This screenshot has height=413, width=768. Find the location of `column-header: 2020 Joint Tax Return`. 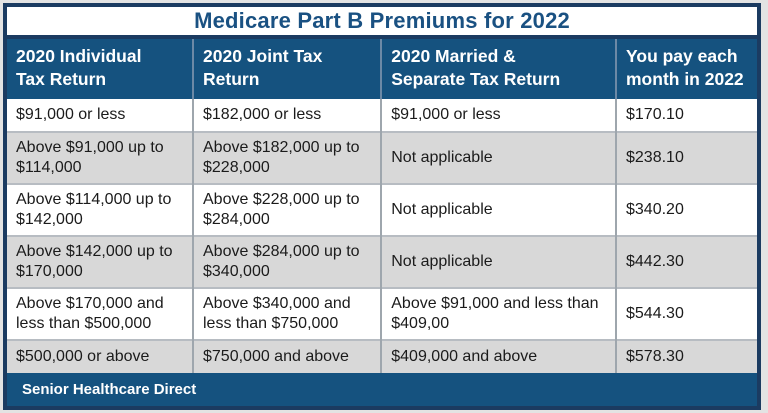

column-header: 2020 Joint Tax Return is located at coordinates (286, 69).